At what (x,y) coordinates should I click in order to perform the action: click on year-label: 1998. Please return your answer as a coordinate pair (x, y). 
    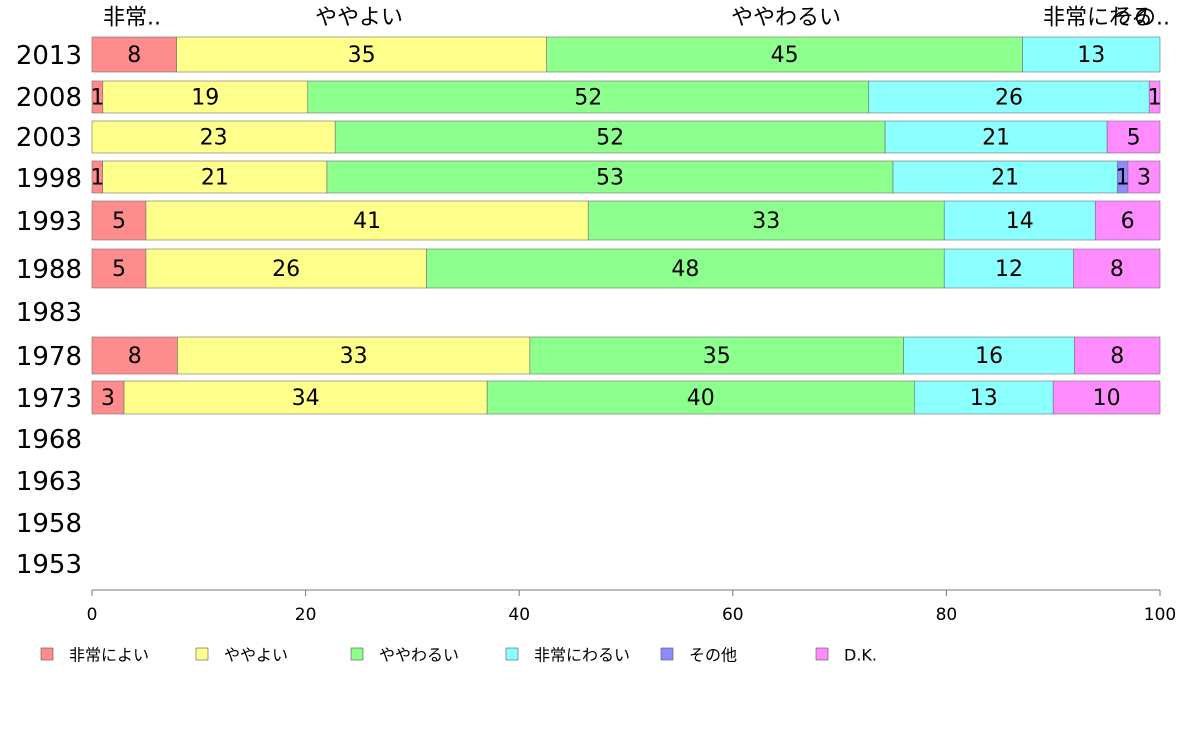
    Looking at the image, I should click on (49, 179).